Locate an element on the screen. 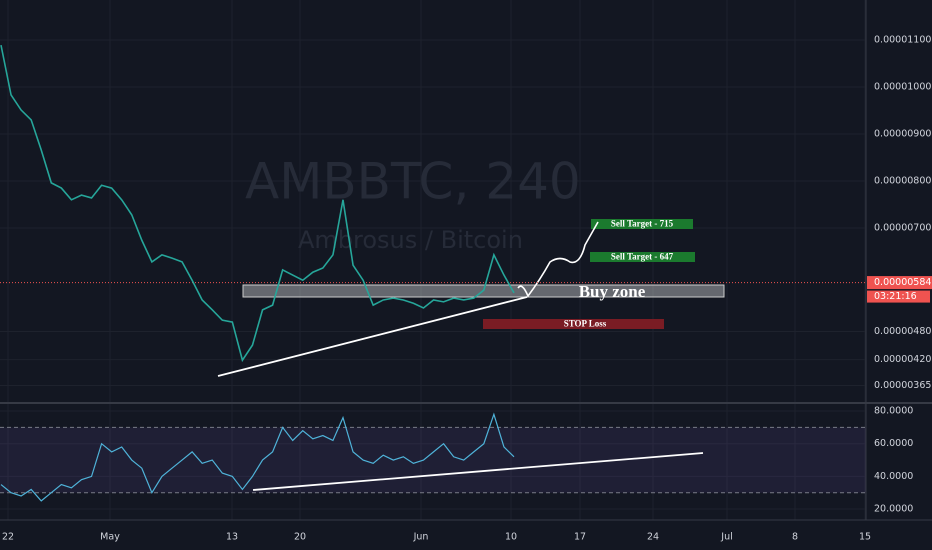 Image resolution: width=932 pixels, height=550 pixels. support-trendline is located at coordinates (372, 336).